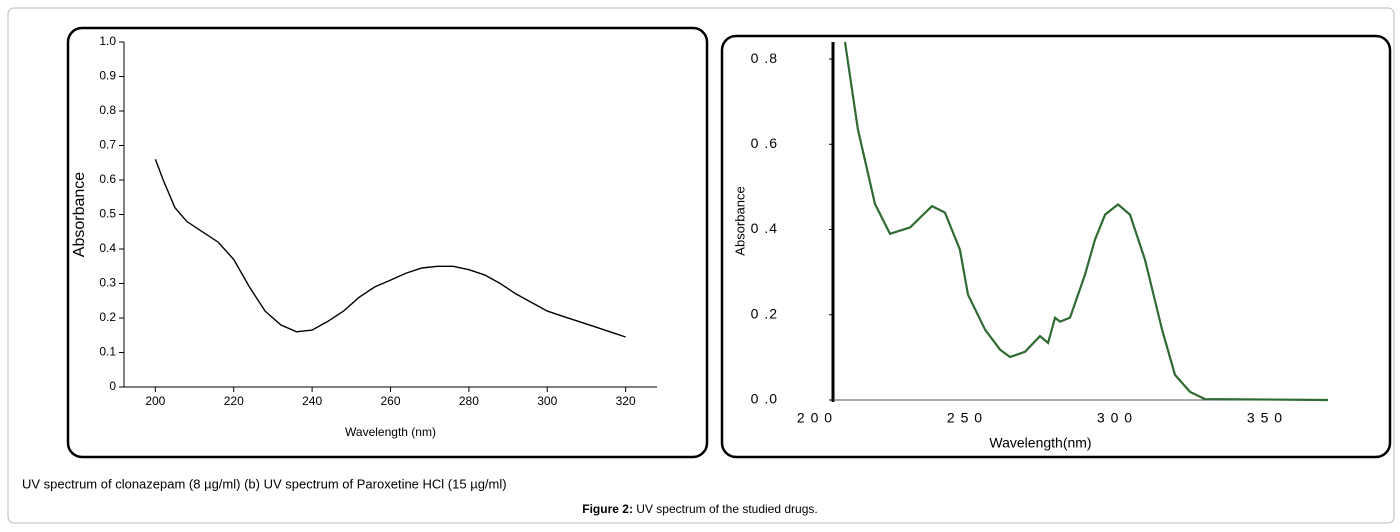 The width and height of the screenshot is (1400, 532). What do you see at coordinates (390, 248) in the screenshot?
I see `spectrum-line` at bounding box center [390, 248].